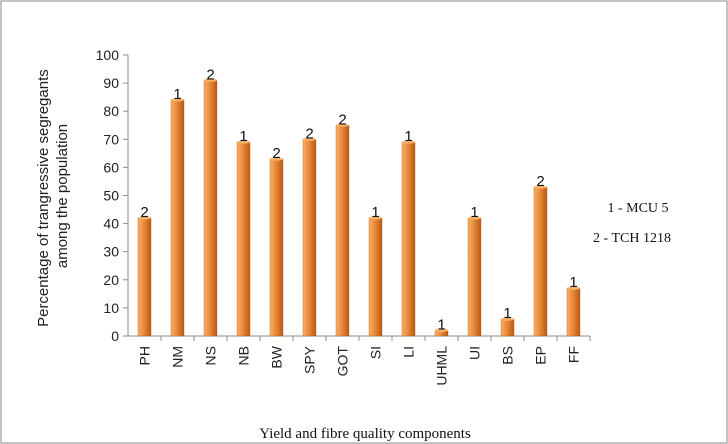 The height and width of the screenshot is (444, 728). Describe the element at coordinates (309, 238) in the screenshot. I see `bar-spy` at that location.